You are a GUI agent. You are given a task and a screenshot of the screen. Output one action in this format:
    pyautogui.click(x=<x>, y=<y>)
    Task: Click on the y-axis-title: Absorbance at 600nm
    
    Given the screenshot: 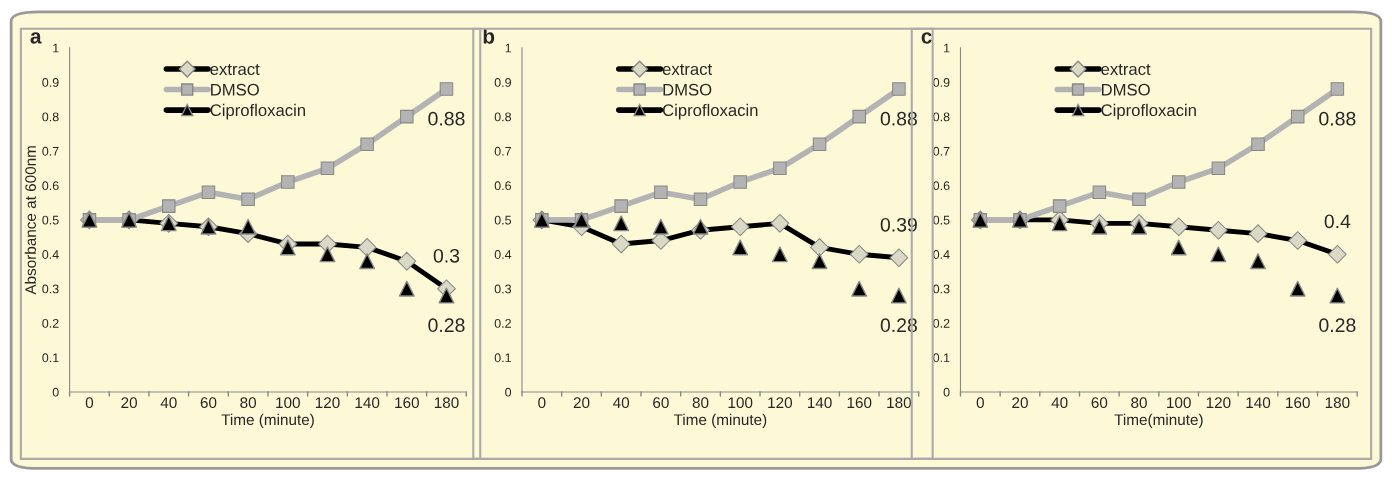 What is the action you would take?
    pyautogui.click(x=30, y=220)
    